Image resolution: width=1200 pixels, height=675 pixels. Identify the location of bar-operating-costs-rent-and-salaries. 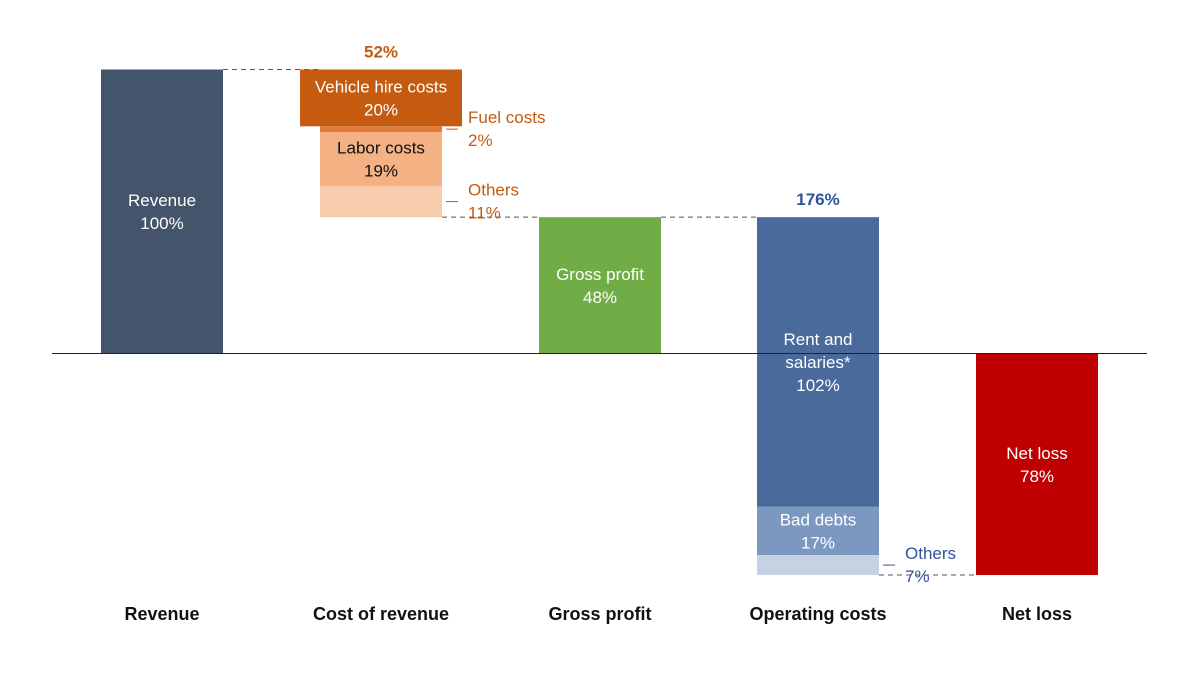
(818, 362).